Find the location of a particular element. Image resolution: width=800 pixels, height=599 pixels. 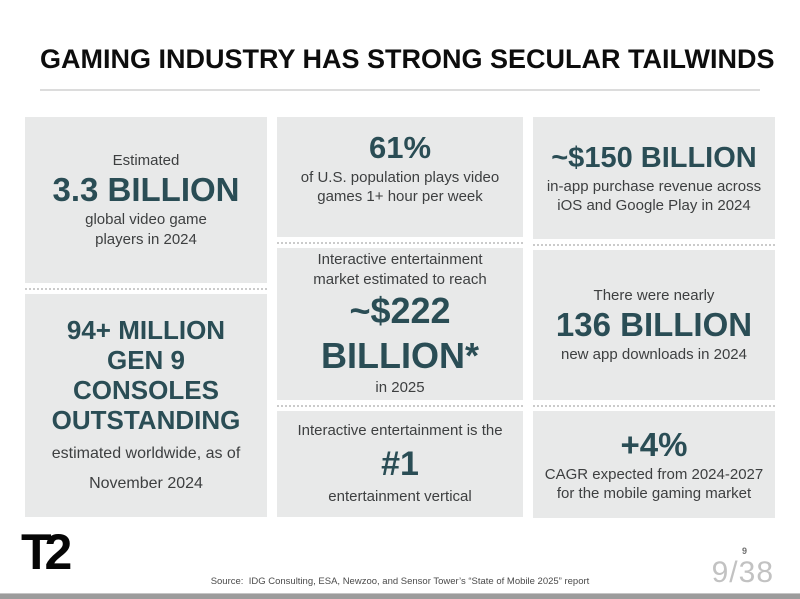

stat-value: +4% is located at coordinates (654, 445).